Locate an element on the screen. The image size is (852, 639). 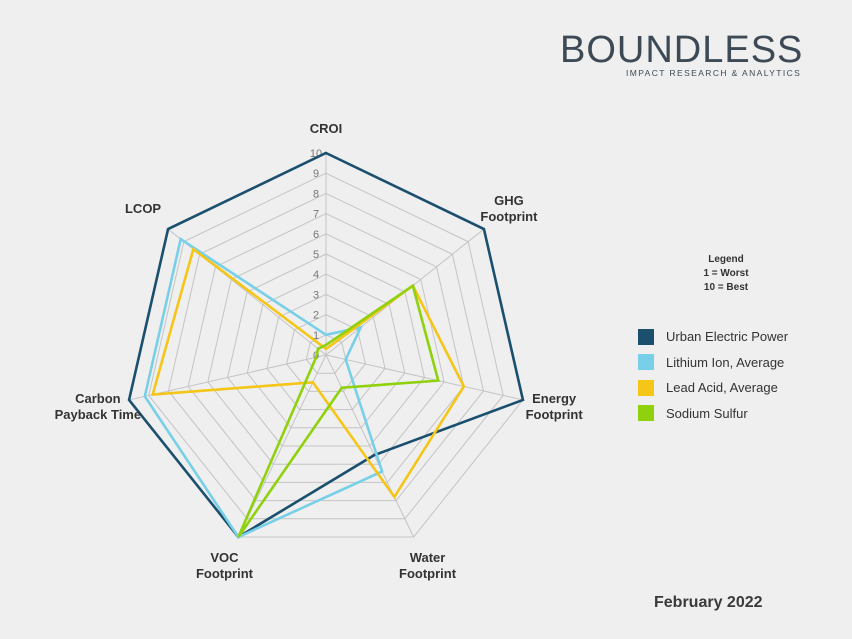
legend-item: Urban Electric Power is located at coordinates (713, 337).